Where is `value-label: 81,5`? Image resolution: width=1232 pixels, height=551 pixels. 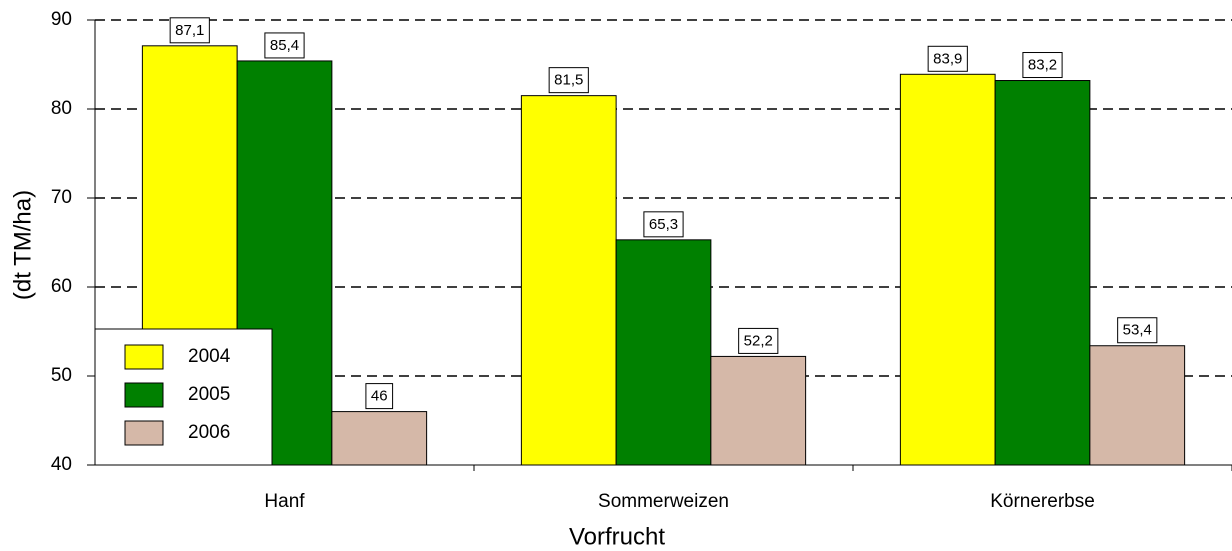 value-label: 81,5 is located at coordinates (568, 80).